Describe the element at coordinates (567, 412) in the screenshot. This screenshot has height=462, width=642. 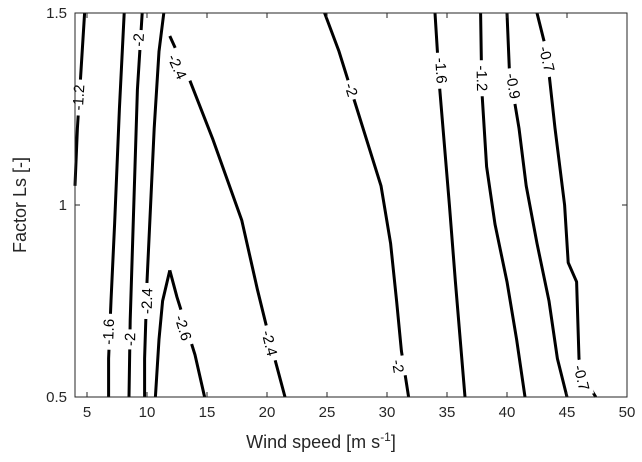
I see `x-tick-label: 45` at that location.